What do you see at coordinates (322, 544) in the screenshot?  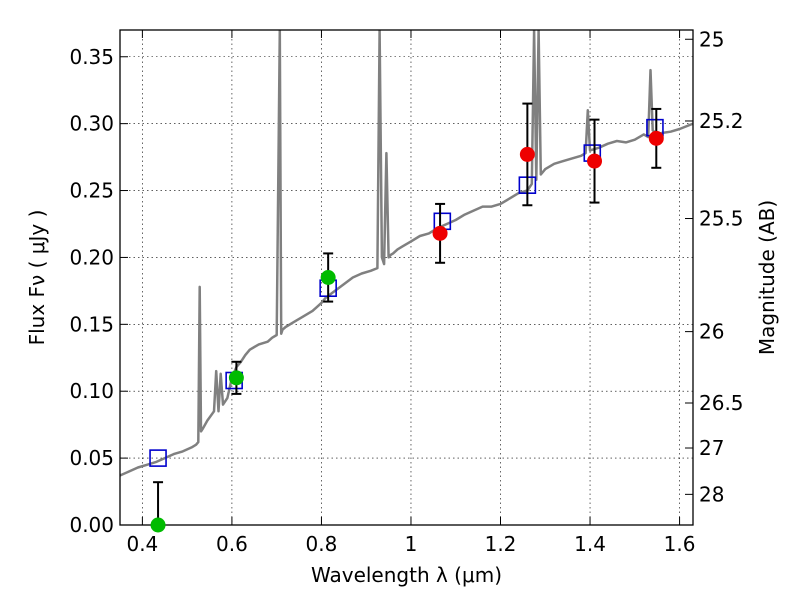 I see `x-tick-label: 0.8` at bounding box center [322, 544].